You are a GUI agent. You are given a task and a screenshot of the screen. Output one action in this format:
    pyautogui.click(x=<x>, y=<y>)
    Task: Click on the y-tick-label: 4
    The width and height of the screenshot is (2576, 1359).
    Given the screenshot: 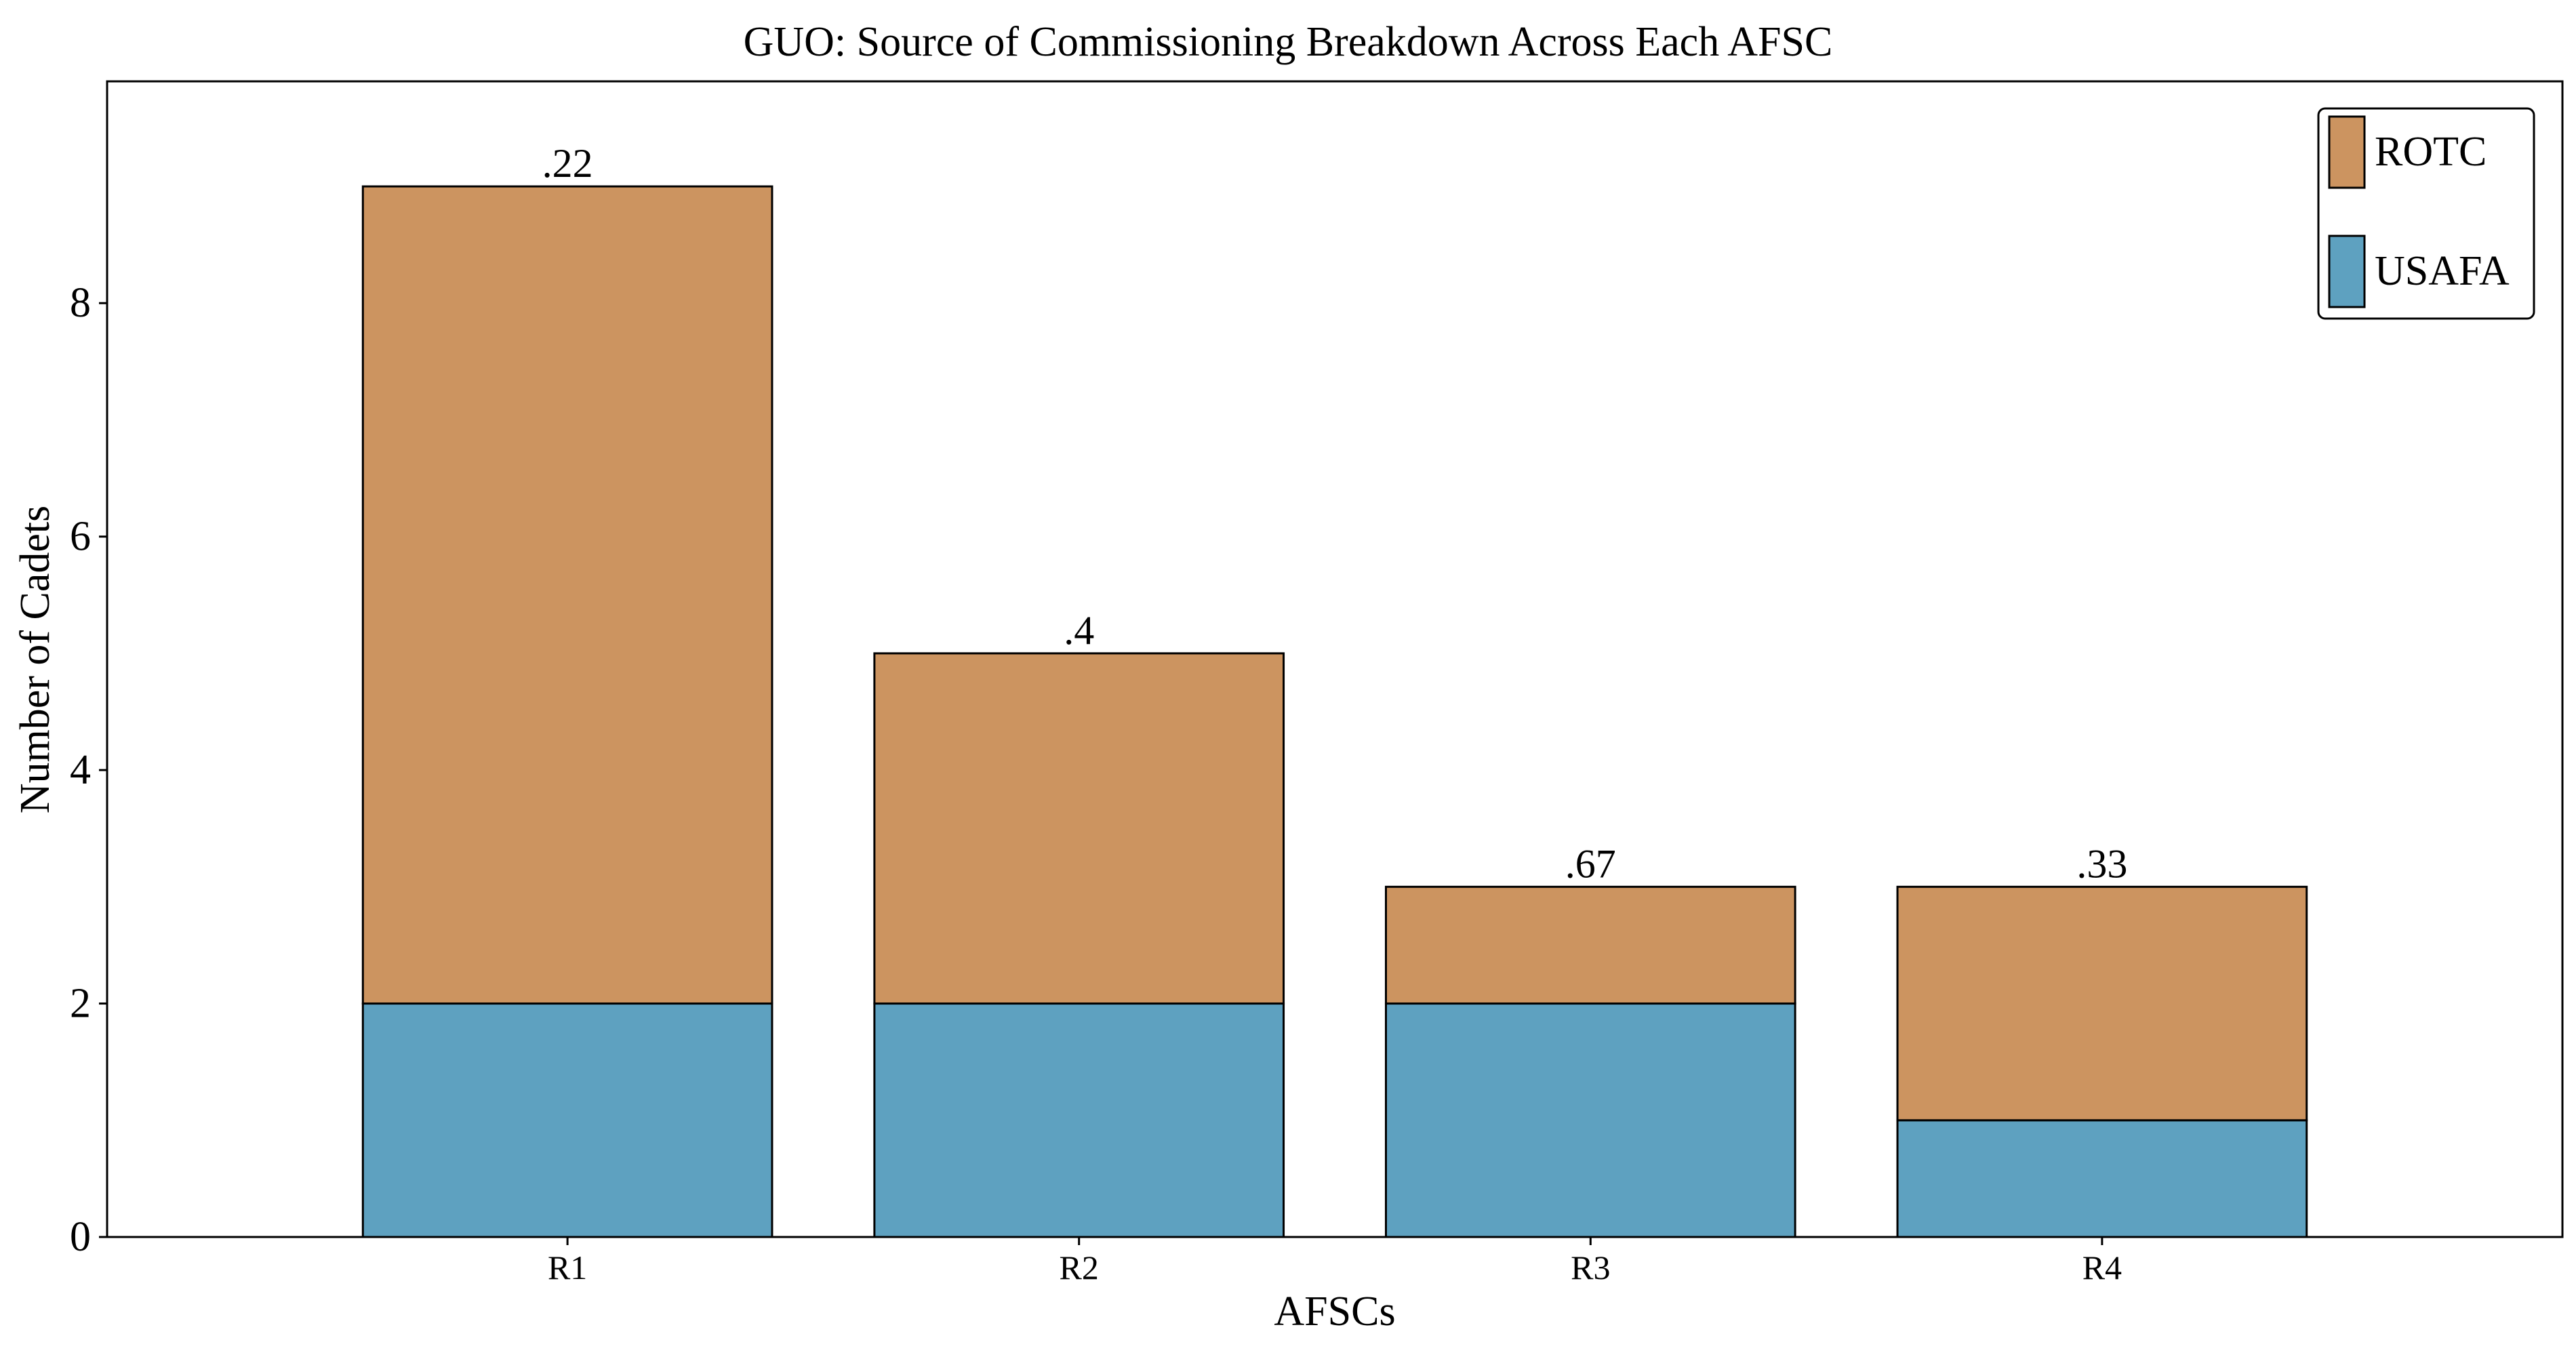 What is the action you would take?
    pyautogui.click(x=80, y=770)
    